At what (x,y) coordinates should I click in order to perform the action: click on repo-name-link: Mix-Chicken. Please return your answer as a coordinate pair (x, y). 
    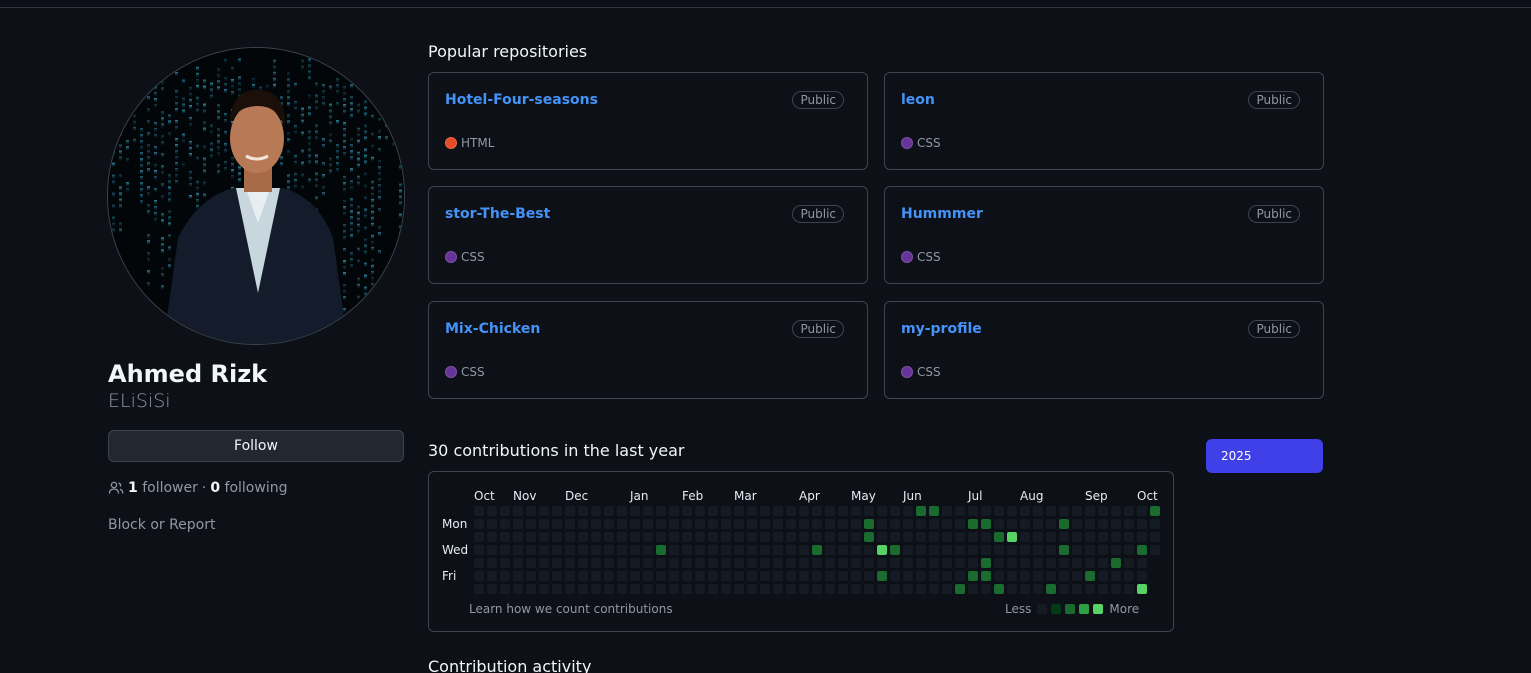
    Looking at the image, I should click on (493, 329).